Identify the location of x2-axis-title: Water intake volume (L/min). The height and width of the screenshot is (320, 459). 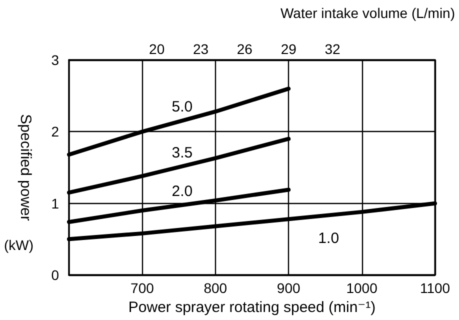
(368, 13).